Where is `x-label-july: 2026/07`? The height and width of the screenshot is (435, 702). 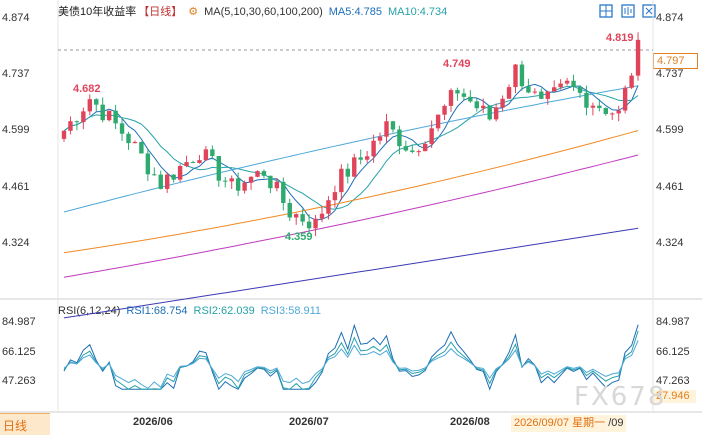 x-label-july: 2026/07 is located at coordinates (309, 422).